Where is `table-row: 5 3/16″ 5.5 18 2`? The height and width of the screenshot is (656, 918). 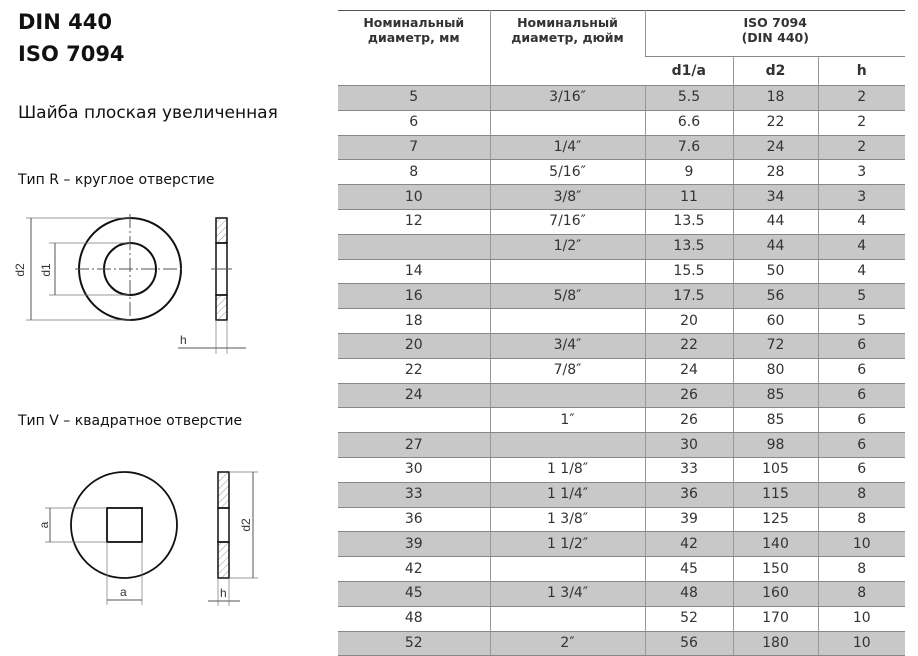
table-row: 5 3/16″ 5.5 18 2 is located at coordinates (621, 98).